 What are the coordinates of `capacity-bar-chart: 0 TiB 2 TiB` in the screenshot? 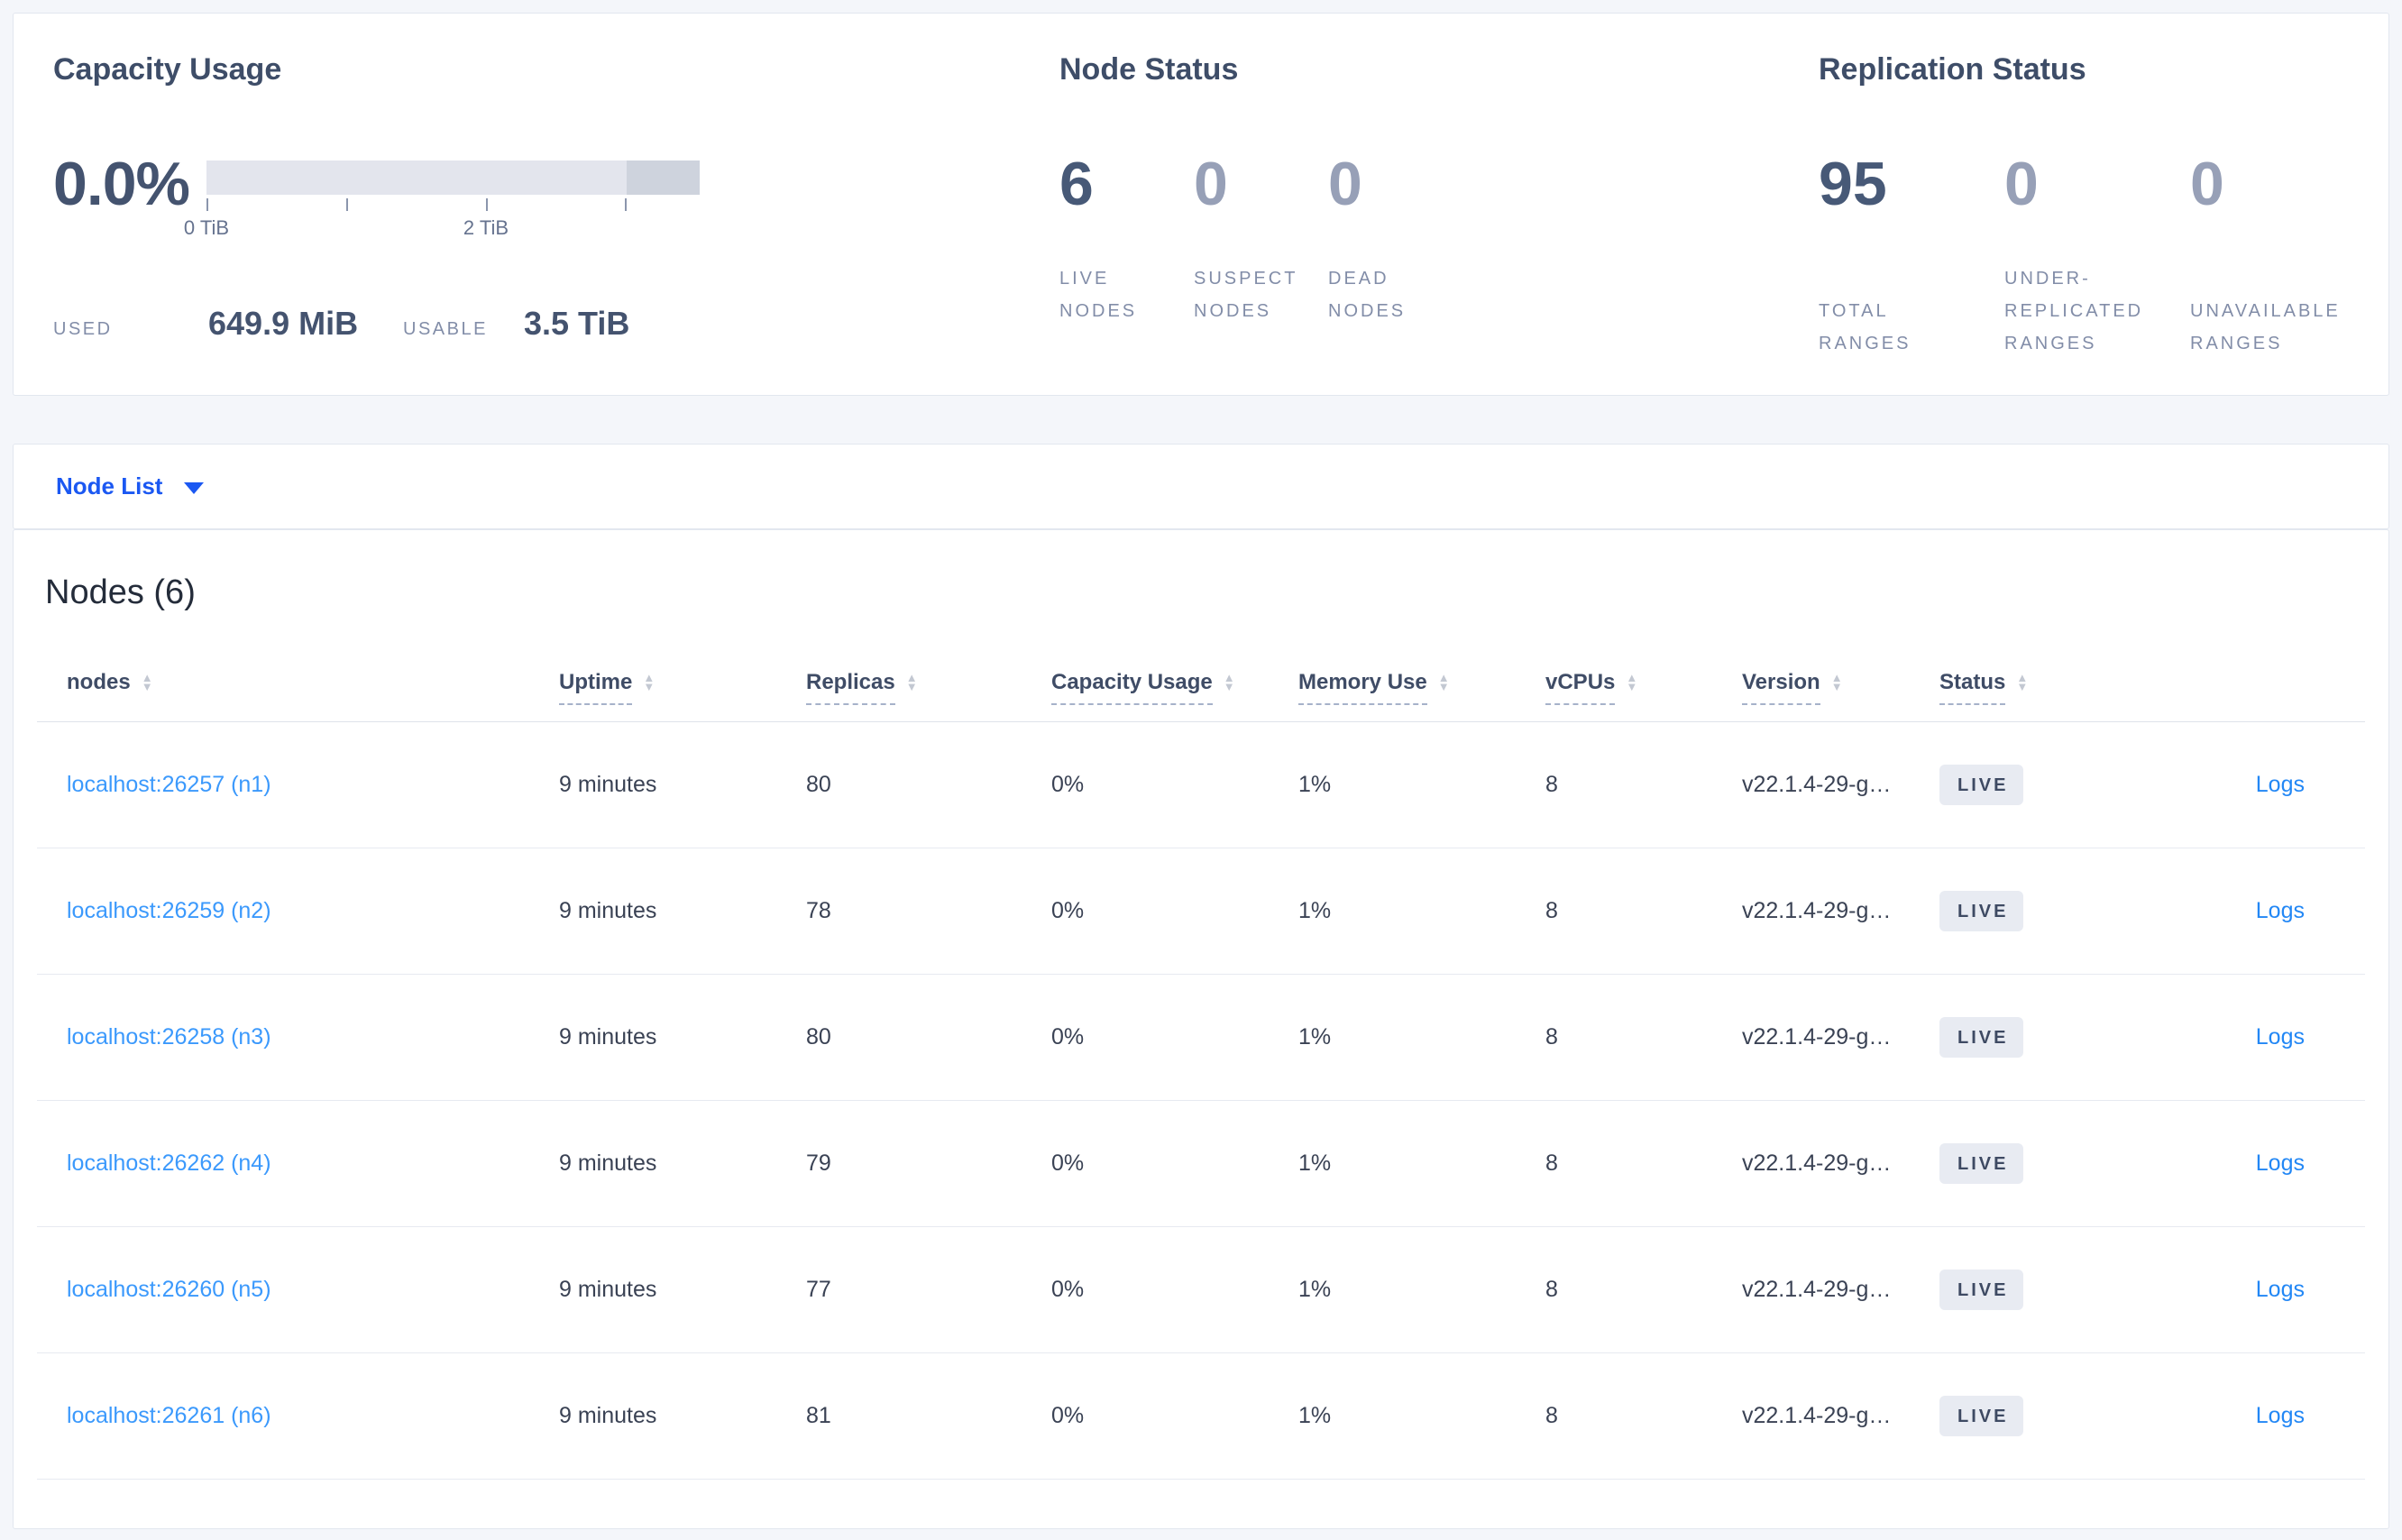 It's located at (442, 200).